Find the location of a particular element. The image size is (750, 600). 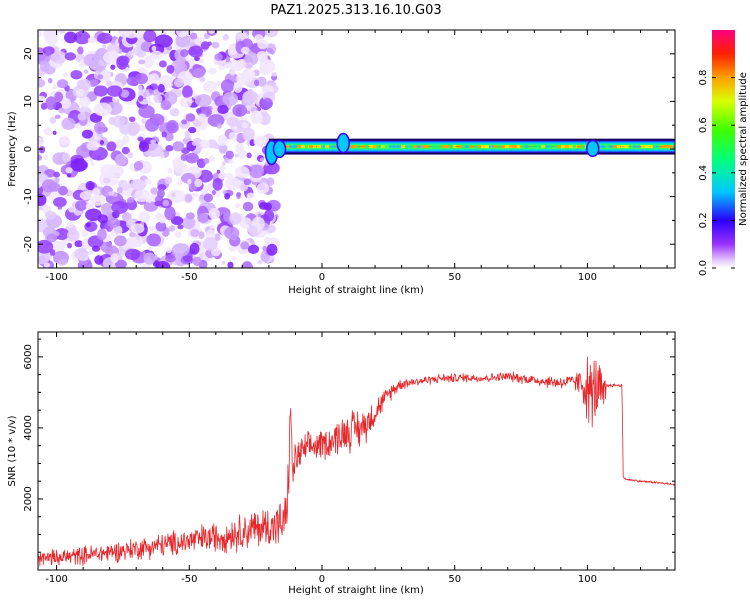

colorbar-ticks: 0.0 0.2 0.4 0.6 0.8 is located at coordinates (716, 173).